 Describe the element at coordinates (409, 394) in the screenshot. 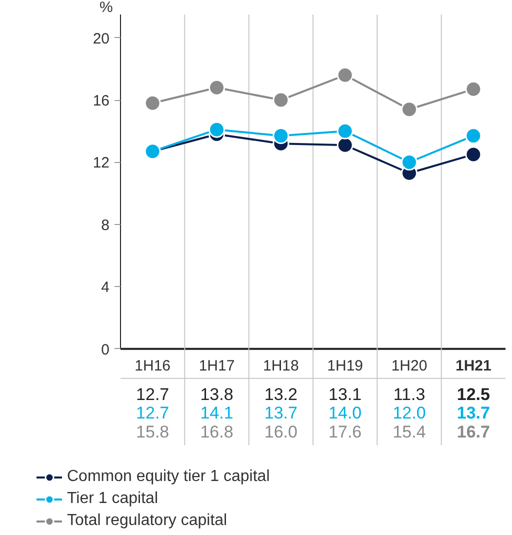

I see `data-label: 11.3` at that location.